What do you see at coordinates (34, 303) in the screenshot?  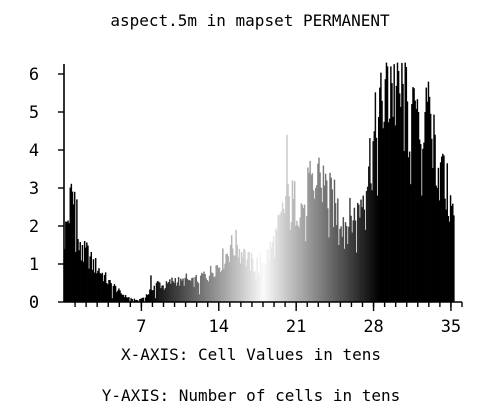 I see `y-tick-label: 0` at bounding box center [34, 303].